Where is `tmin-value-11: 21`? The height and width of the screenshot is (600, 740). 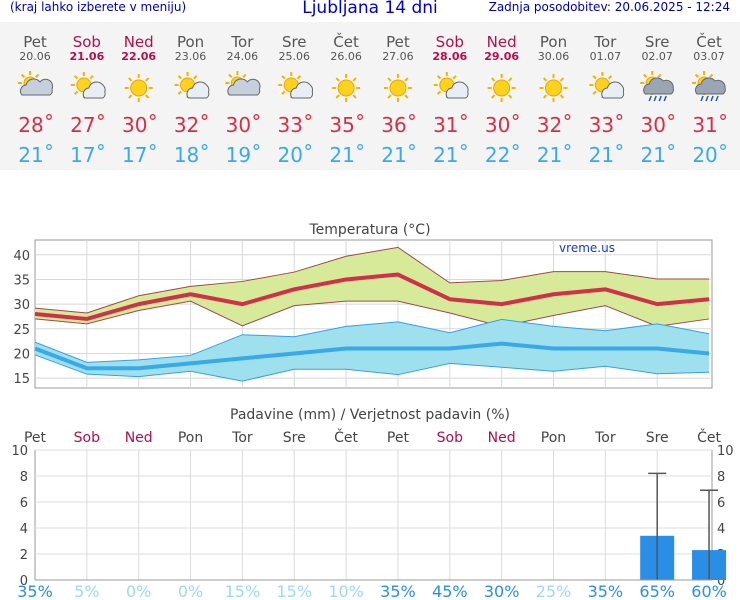 tmin-value-11: 21 is located at coordinates (601, 155).